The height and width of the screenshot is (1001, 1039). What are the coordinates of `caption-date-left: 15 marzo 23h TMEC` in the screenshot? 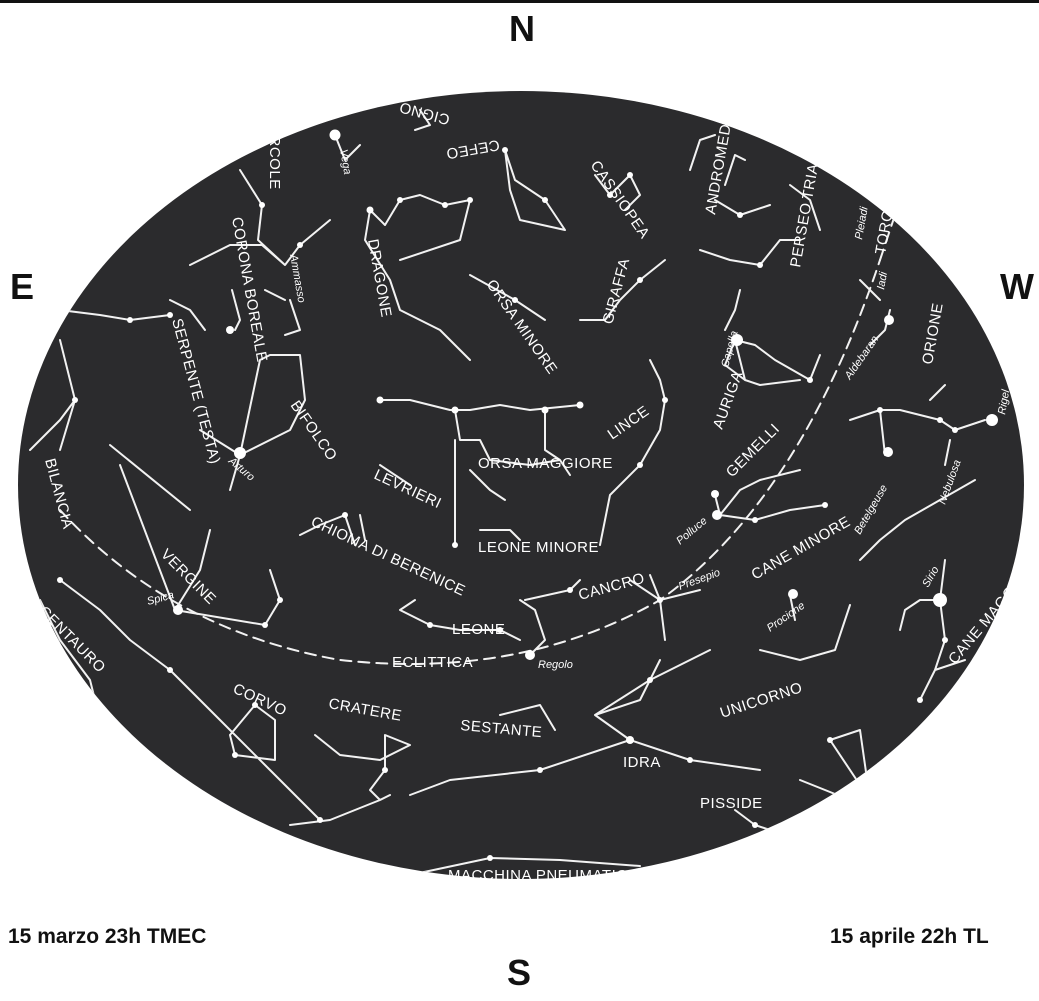 It's located at (107, 936).